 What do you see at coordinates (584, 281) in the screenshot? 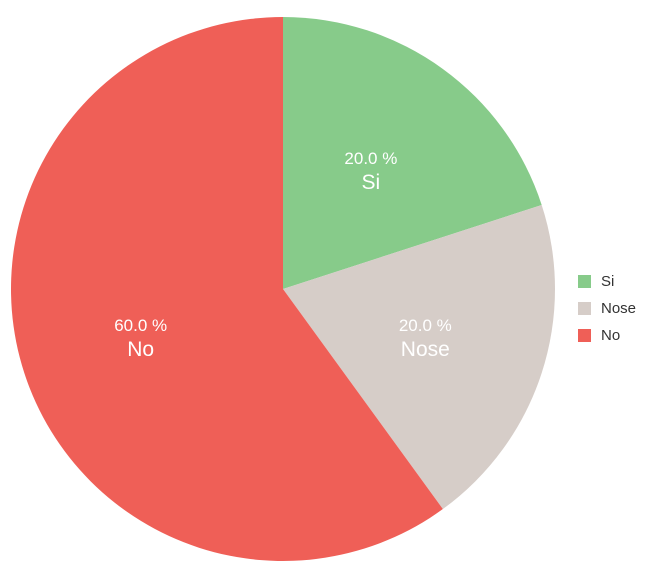
I see `legend-swatch-si` at bounding box center [584, 281].